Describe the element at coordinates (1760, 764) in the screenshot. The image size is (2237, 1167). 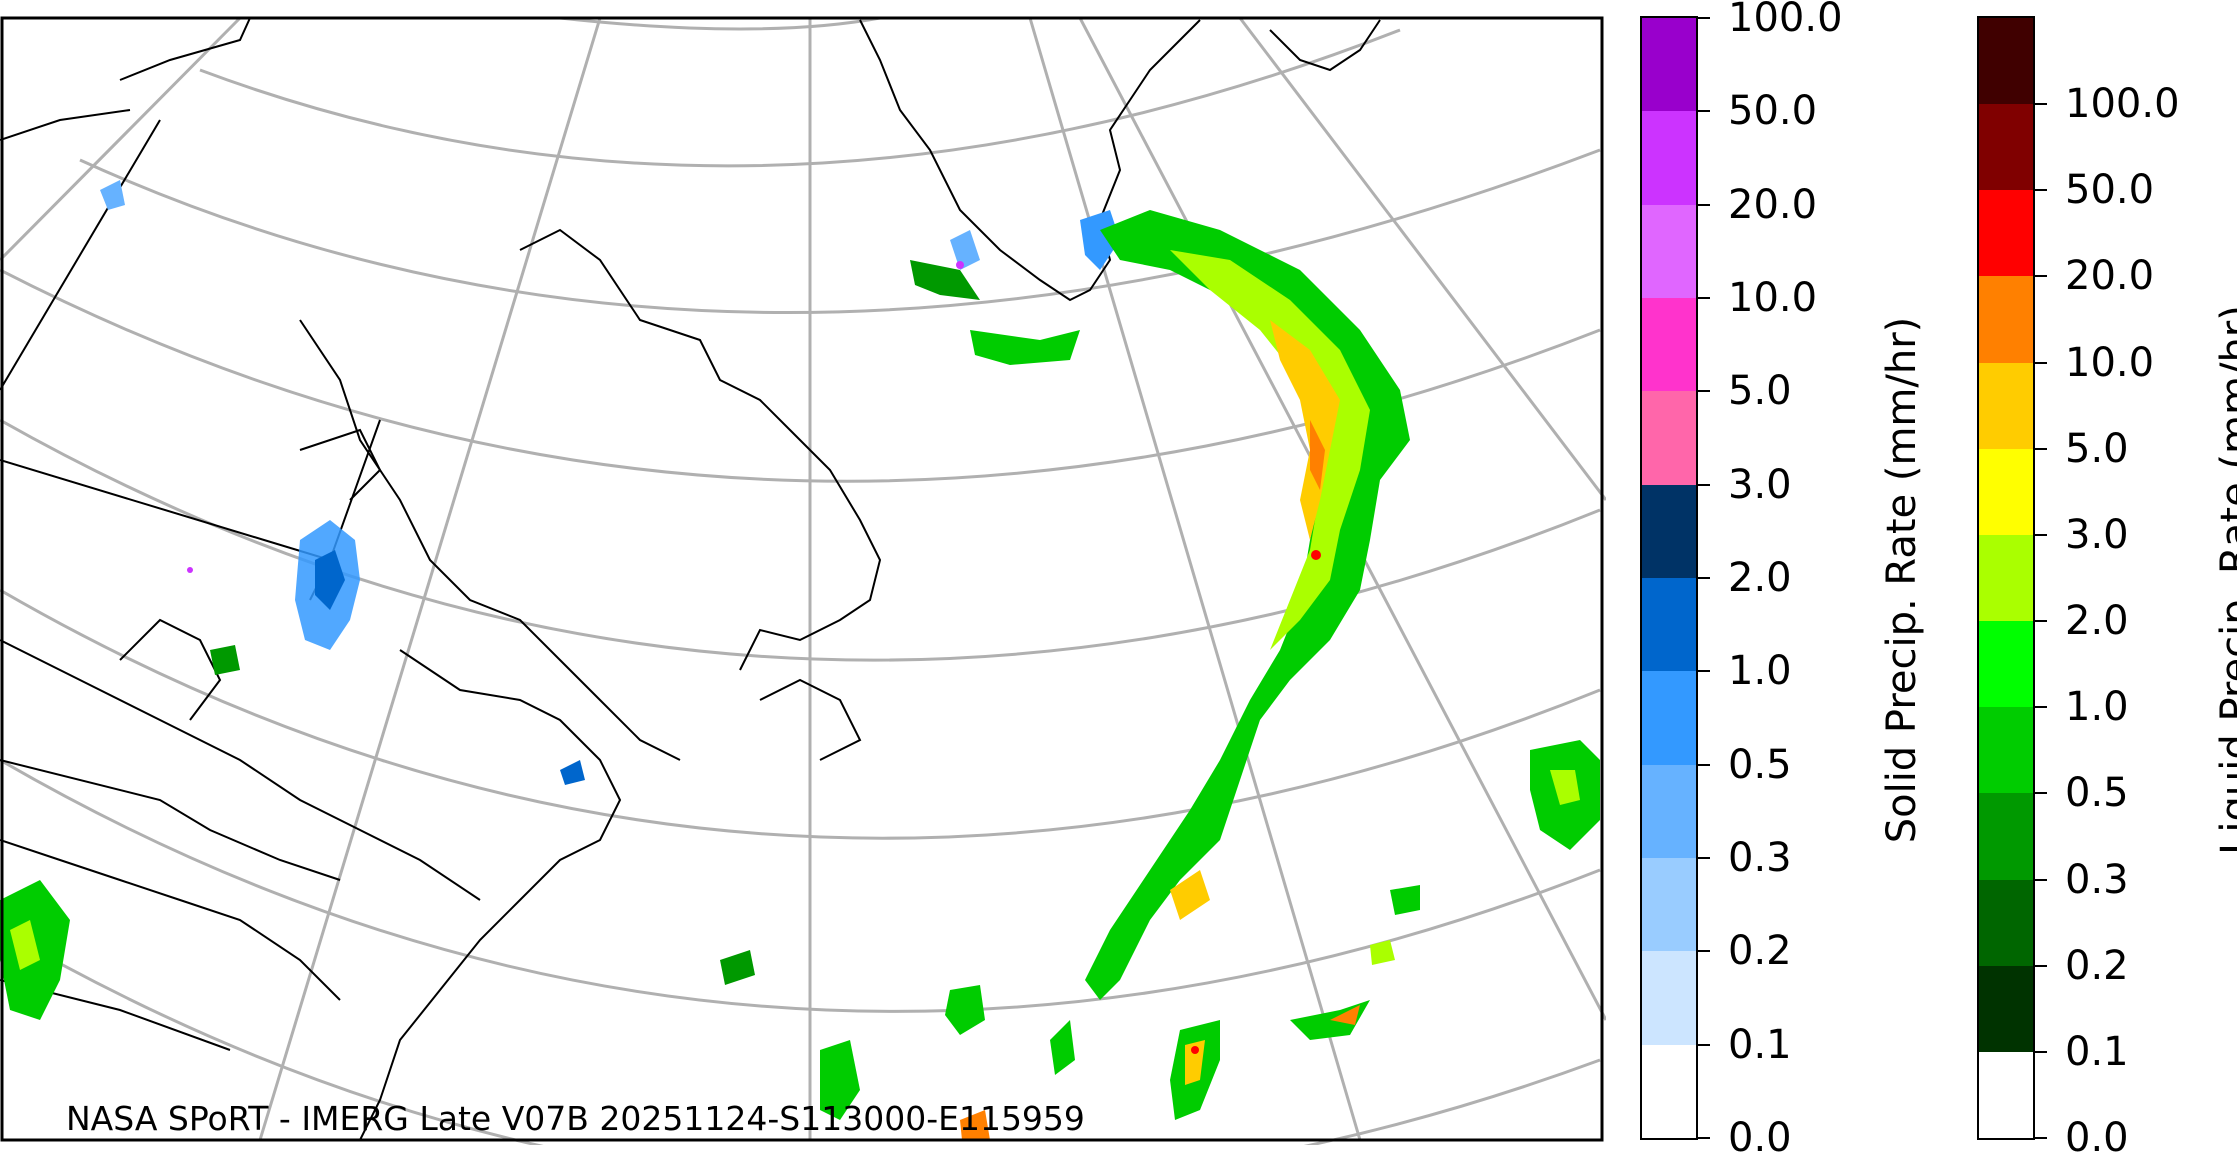
I see `solid-colorbar-tick-label: 0.5` at that location.